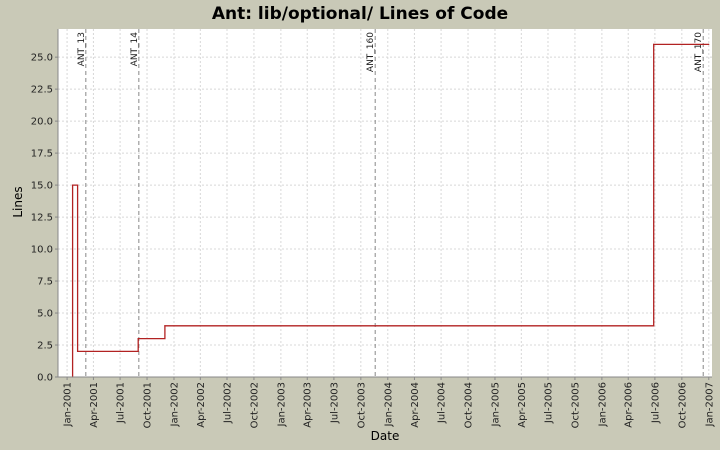 The width and height of the screenshot is (720, 450). What do you see at coordinates (709, 404) in the screenshot?
I see `x-tick-label: Jan-2007` at bounding box center [709, 404].